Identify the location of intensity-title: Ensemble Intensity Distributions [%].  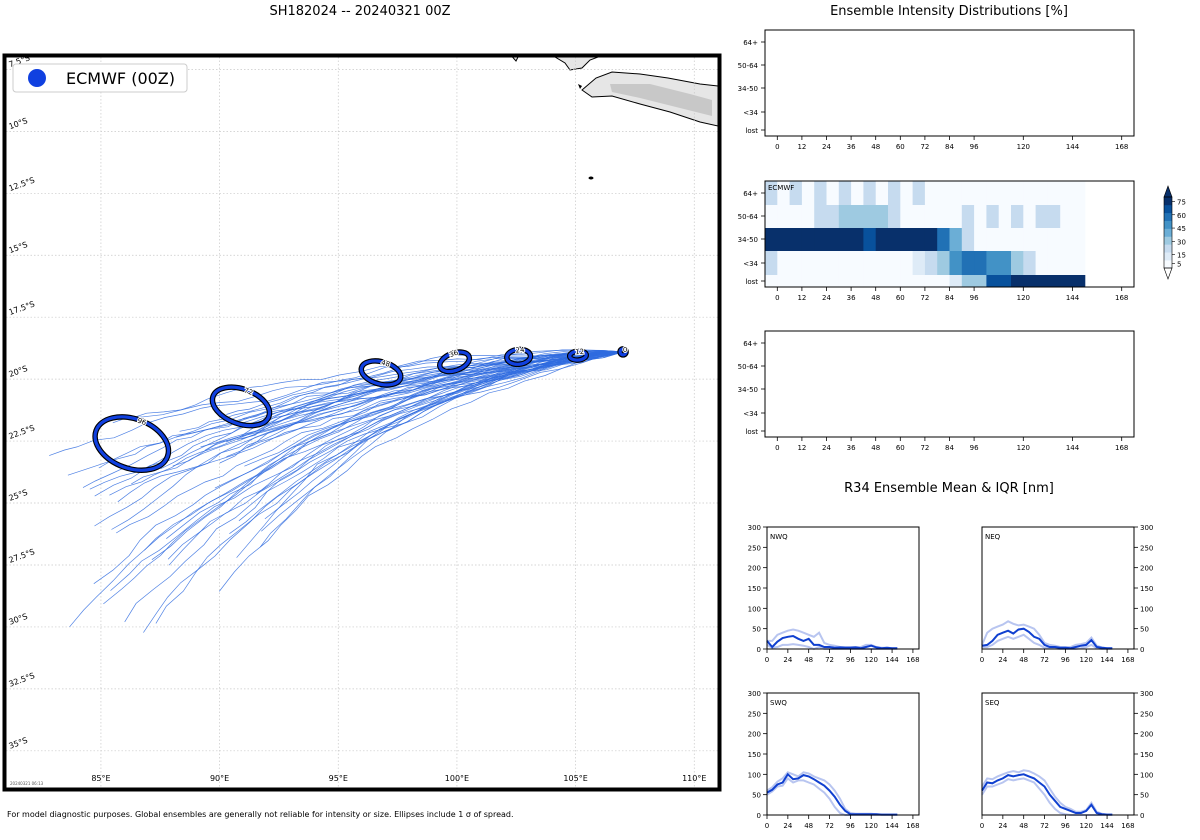
(949, 11).